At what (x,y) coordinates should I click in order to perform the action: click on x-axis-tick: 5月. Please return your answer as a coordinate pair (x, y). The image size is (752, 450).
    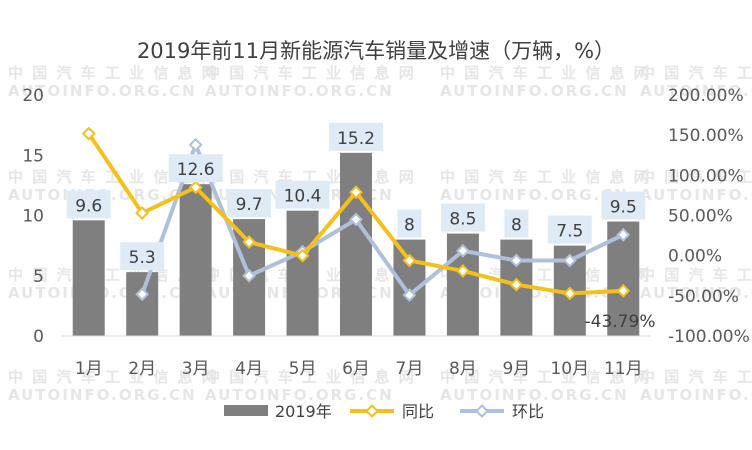
    Looking at the image, I should click on (303, 369).